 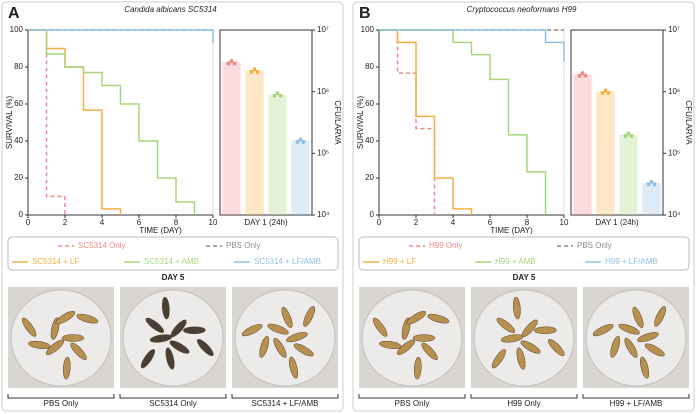 I want to click on x-tick-label: DAY 1 (24h), so click(x=617, y=222).